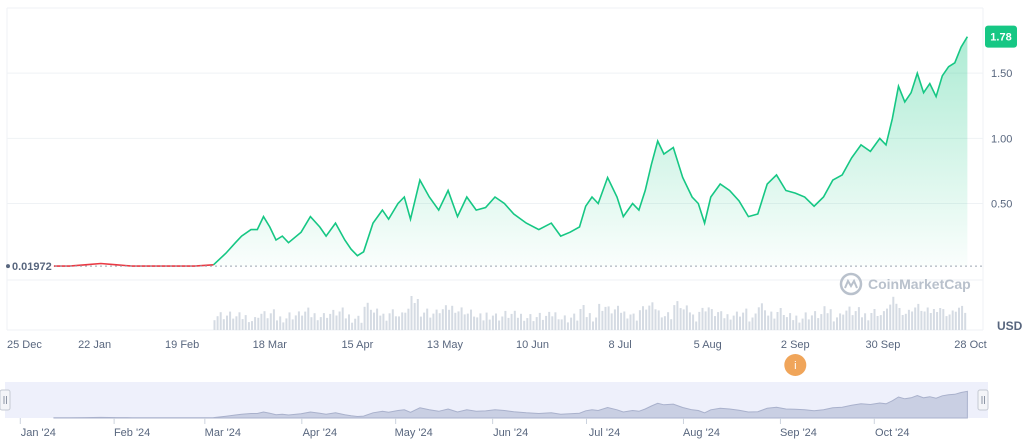  What do you see at coordinates (1010, 326) in the screenshot?
I see `currency-unit: USD` at bounding box center [1010, 326].